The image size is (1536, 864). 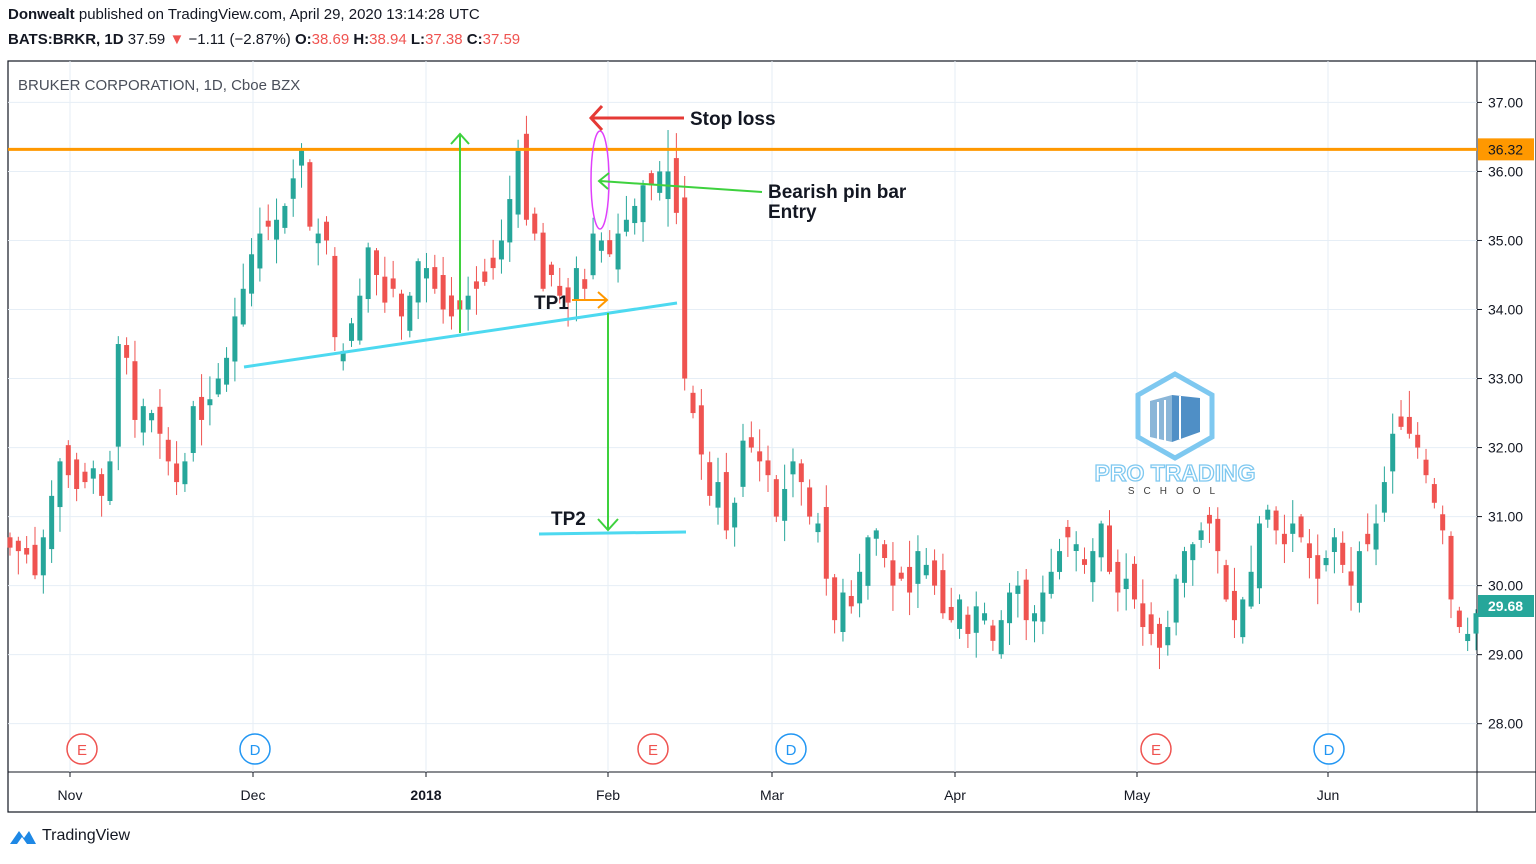 What do you see at coordinates (239, 39) in the screenshot?
I see `price-change: −1.11 (−2.87%)` at bounding box center [239, 39].